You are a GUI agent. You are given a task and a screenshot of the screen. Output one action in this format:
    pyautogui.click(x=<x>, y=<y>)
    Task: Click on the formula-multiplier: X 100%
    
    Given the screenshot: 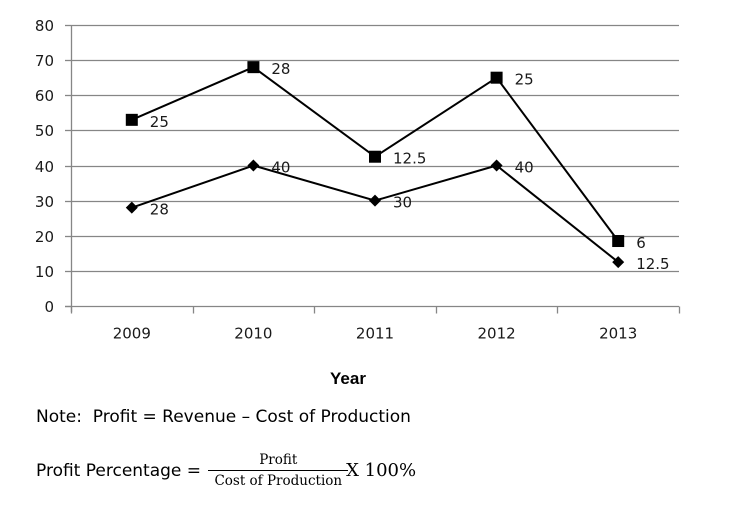 What is the action you would take?
    pyautogui.click(x=381, y=470)
    